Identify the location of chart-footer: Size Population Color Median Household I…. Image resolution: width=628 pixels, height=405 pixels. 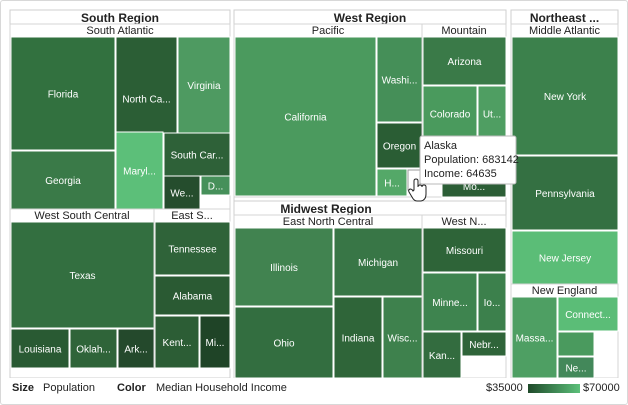
(314, 389).